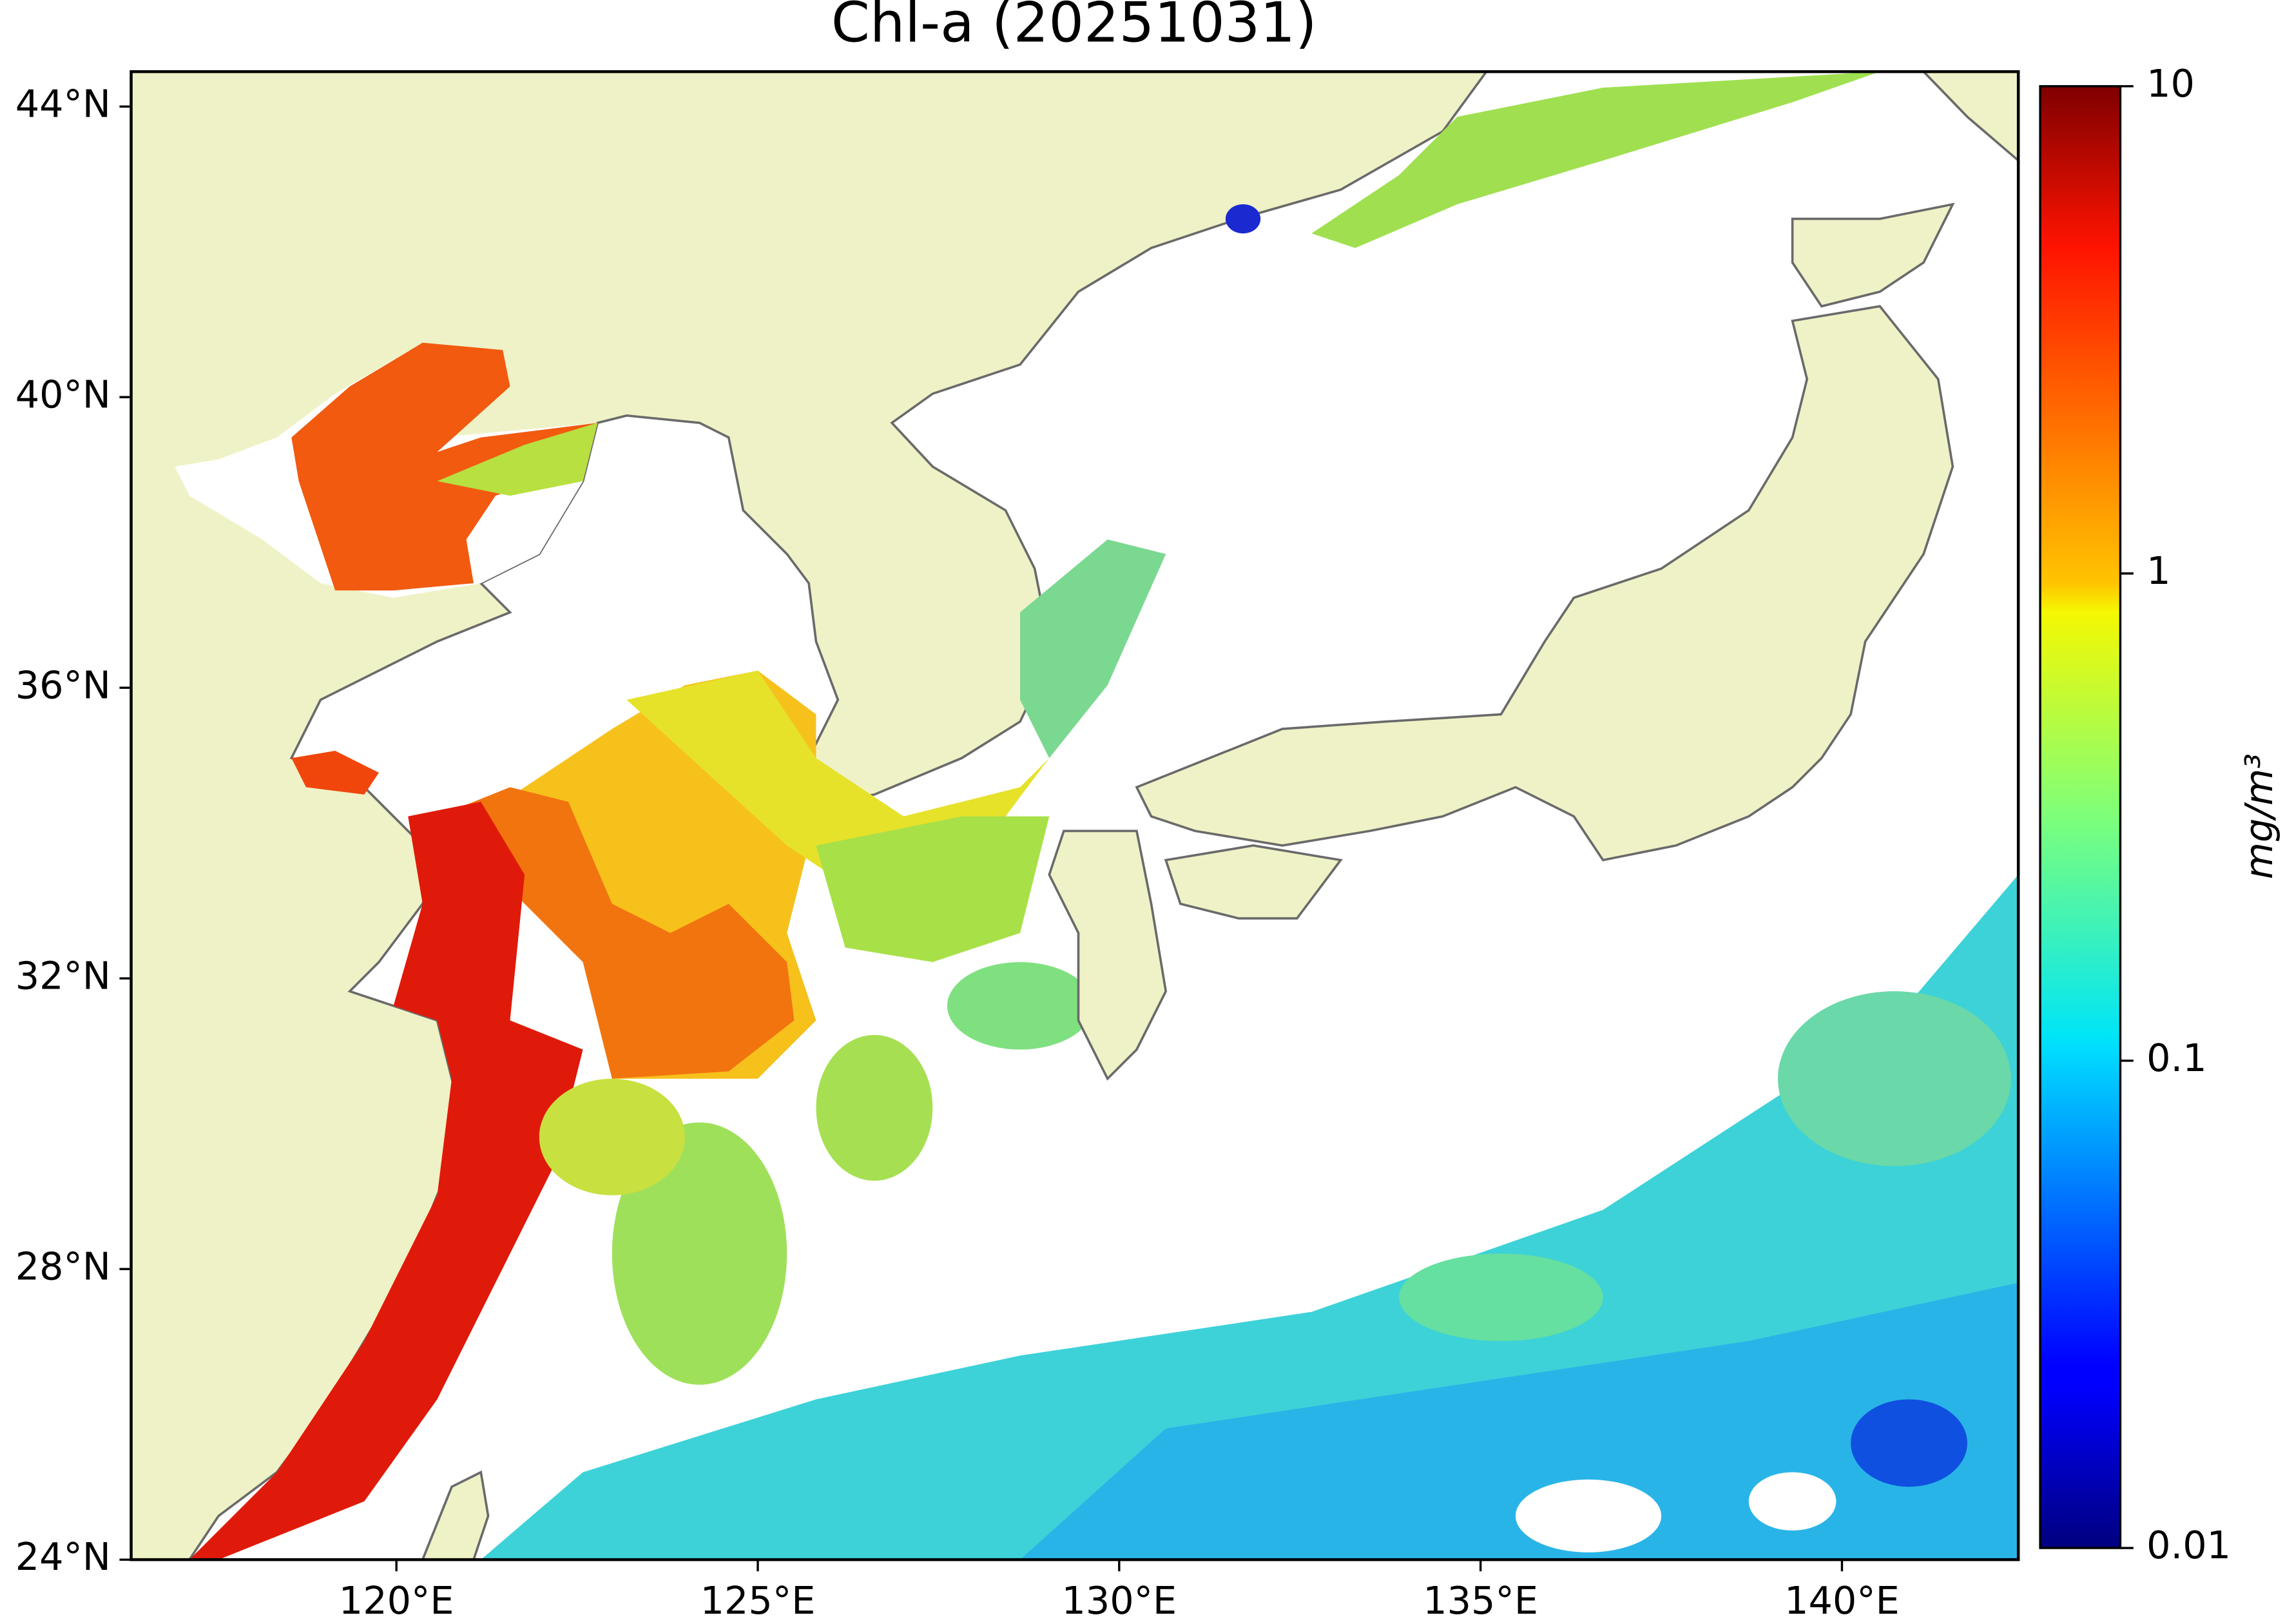 Image resolution: width=2285 pixels, height=1624 pixels. What do you see at coordinates (2160, 814) in the screenshot?
I see `colorbar: mg/m³ 0.01 0.1 1 10` at bounding box center [2160, 814].